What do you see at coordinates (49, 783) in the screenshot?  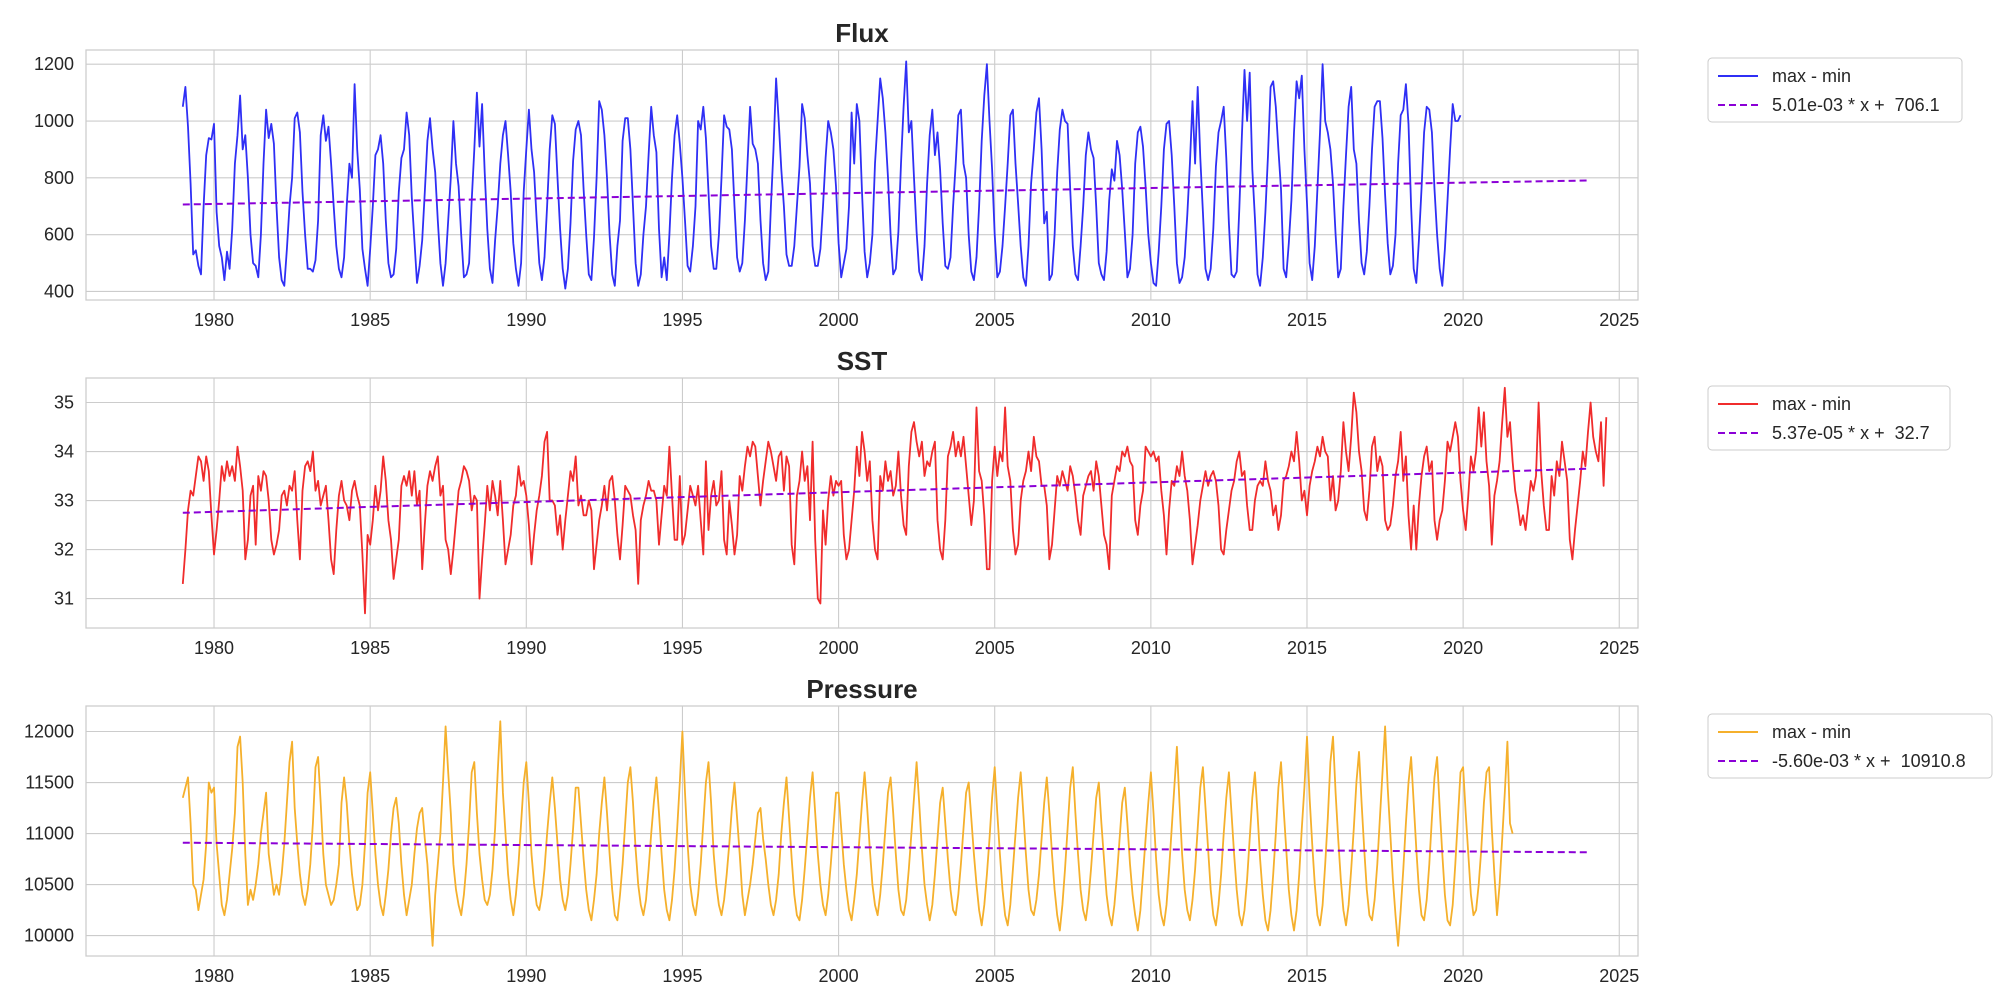 I see `y-tick-label: 11500` at bounding box center [49, 783].